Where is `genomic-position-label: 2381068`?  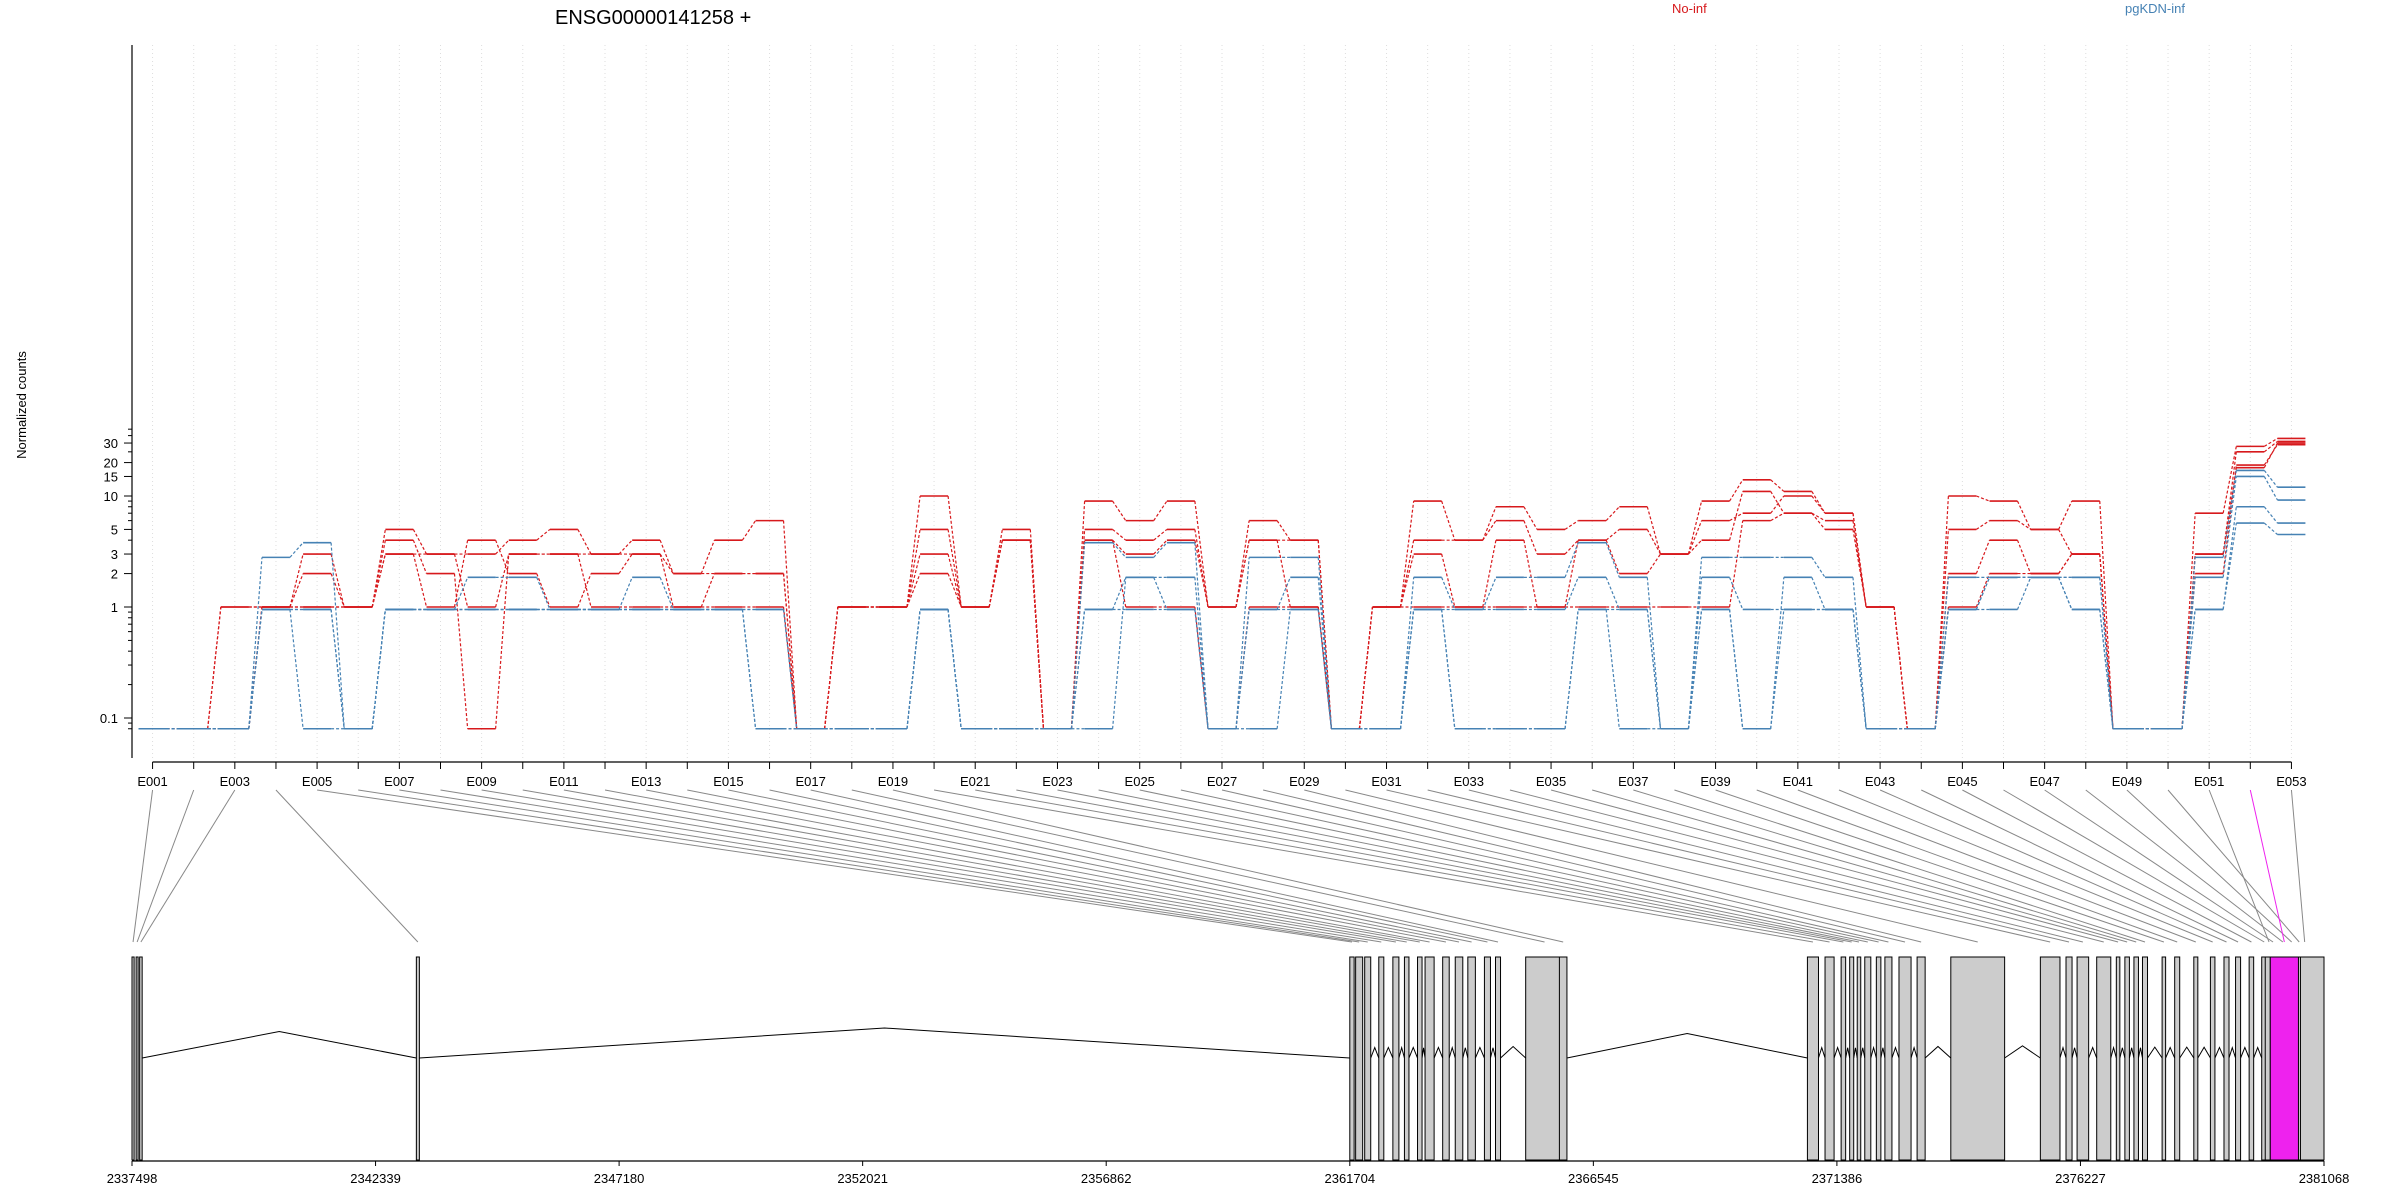
genomic-position-label: 2381068 is located at coordinates (2324, 1178).